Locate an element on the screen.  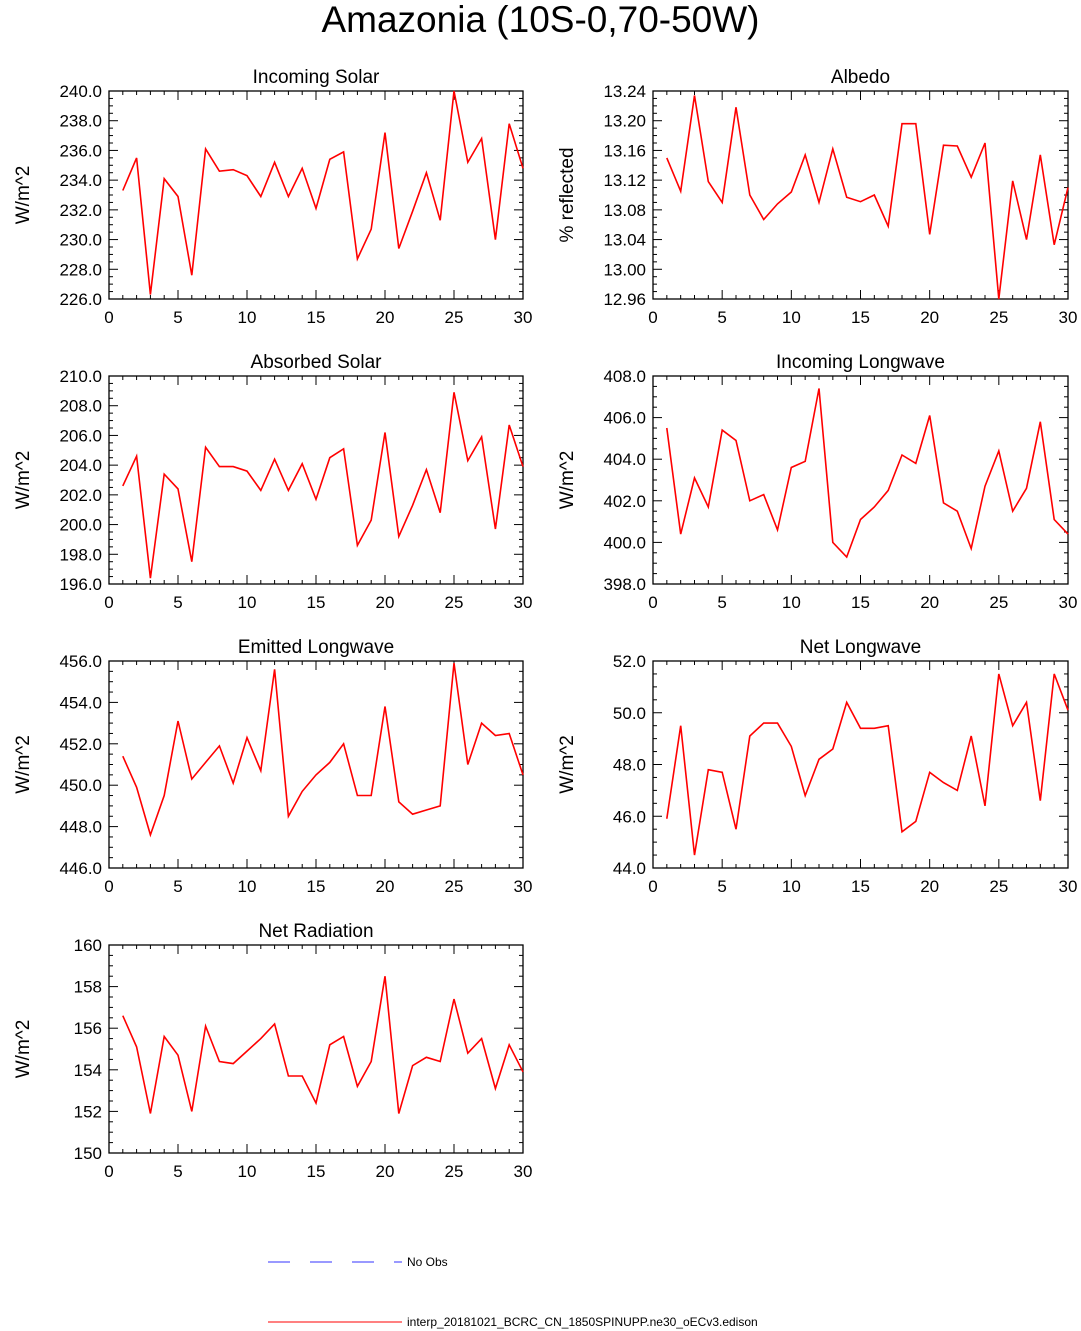
chart-title: Incoming Solar is located at coordinates (316, 77).